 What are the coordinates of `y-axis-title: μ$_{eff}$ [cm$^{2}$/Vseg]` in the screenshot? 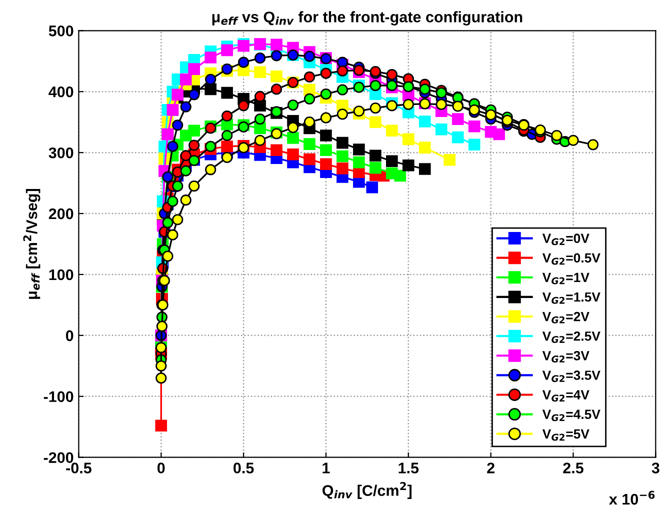 It's located at (31, 244).